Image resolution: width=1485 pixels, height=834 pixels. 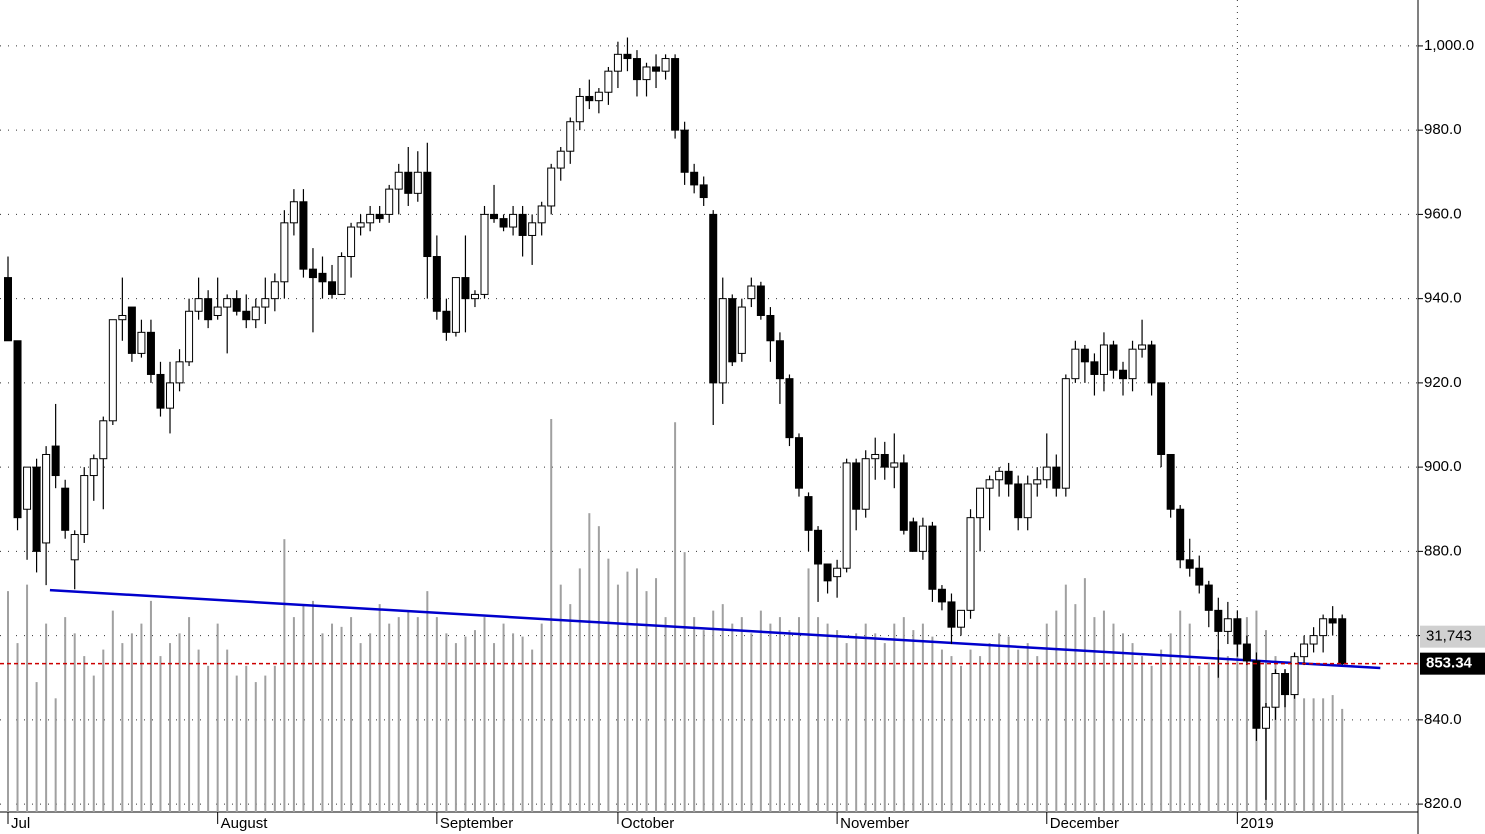 What do you see at coordinates (1449, 663) in the screenshot?
I see `price-label: 853.34` at bounding box center [1449, 663].